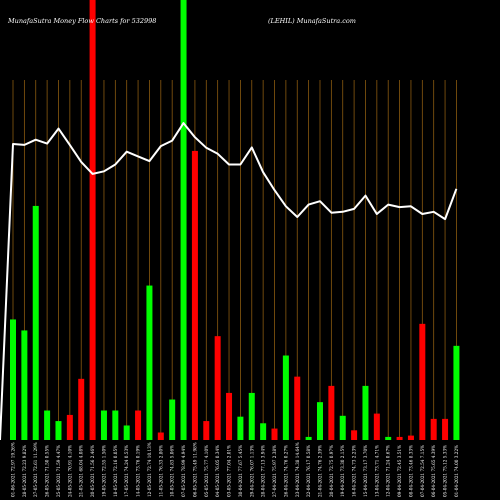 This screenshot has width=500, height=500. Describe the element at coordinates (308, 471) in the screenshot. I see `x-tick-label: 22-04-2021 76.17 0.58%` at that location.